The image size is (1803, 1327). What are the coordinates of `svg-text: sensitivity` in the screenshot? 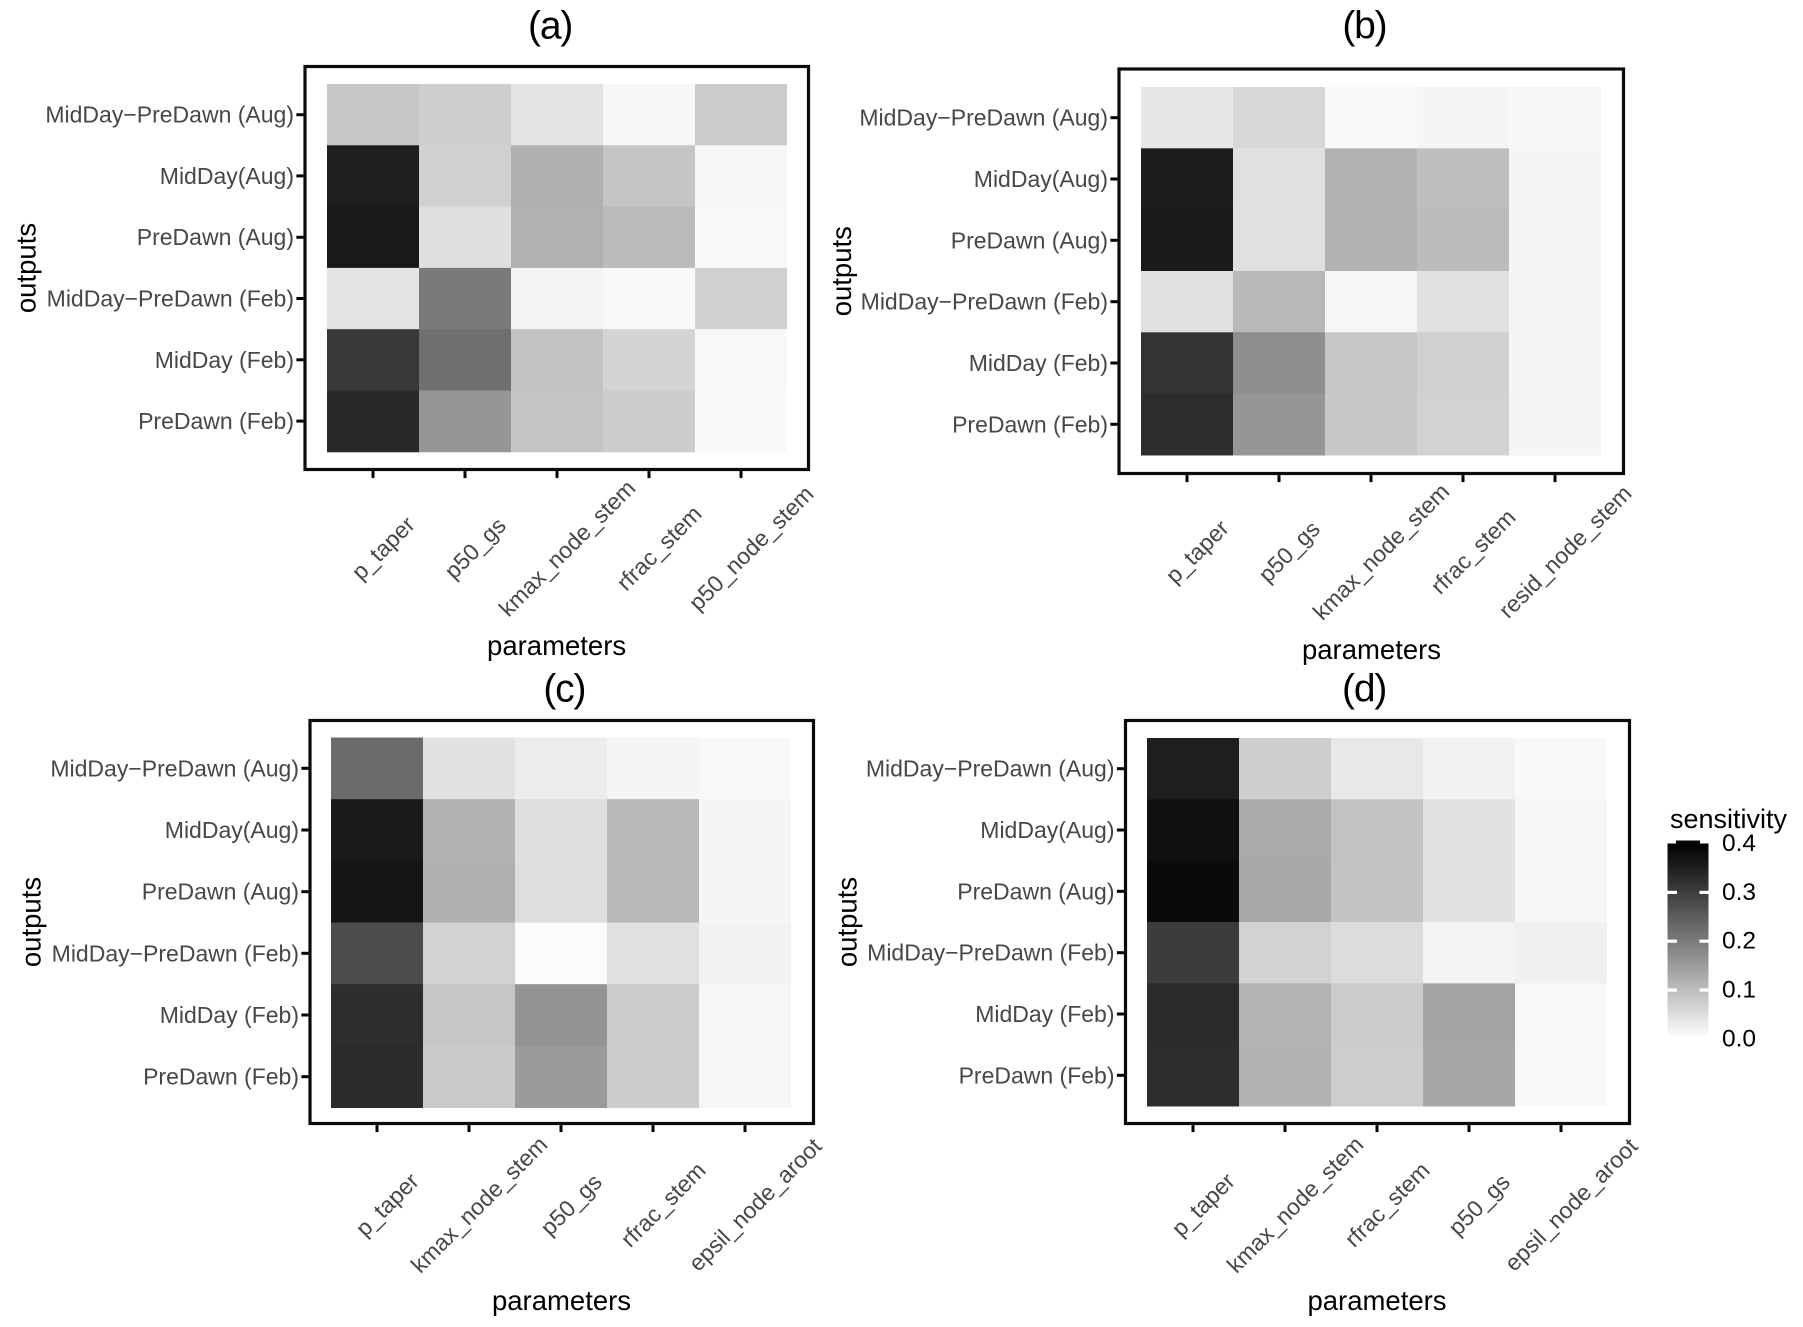 It's located at (1729, 819).